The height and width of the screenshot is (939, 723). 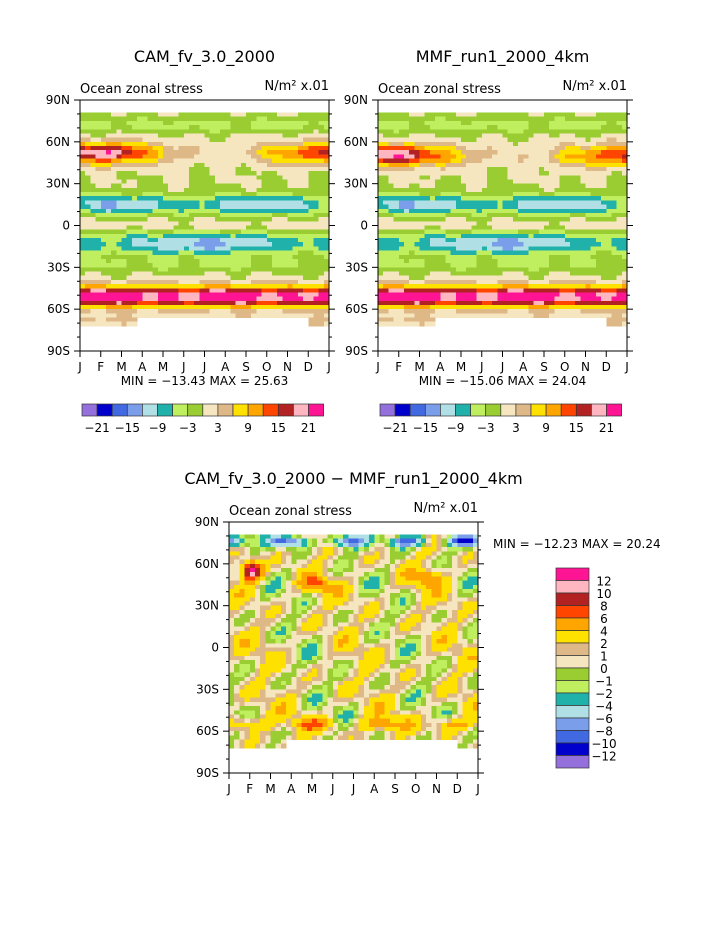 What do you see at coordinates (486, 428) in the screenshot?
I see `colorbar-label: −3` at bounding box center [486, 428].